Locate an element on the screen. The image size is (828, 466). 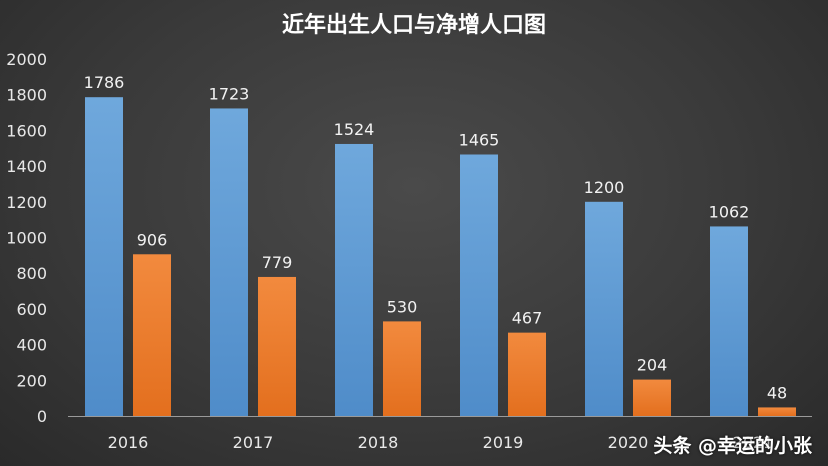
y-tick-label: 800 is located at coordinates (31, 273).